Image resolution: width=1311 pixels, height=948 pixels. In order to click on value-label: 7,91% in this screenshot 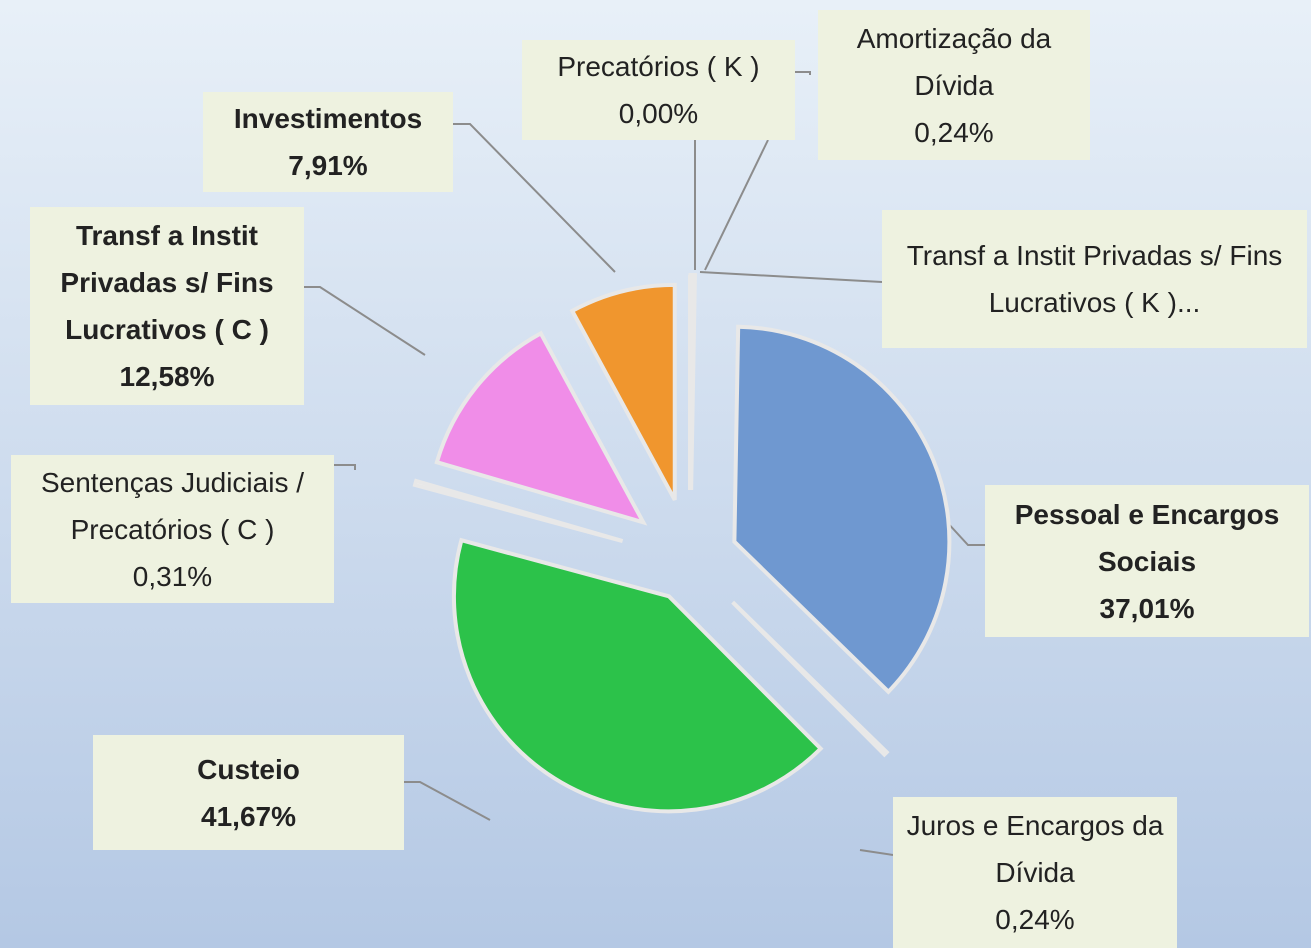, I will do `click(328, 165)`.